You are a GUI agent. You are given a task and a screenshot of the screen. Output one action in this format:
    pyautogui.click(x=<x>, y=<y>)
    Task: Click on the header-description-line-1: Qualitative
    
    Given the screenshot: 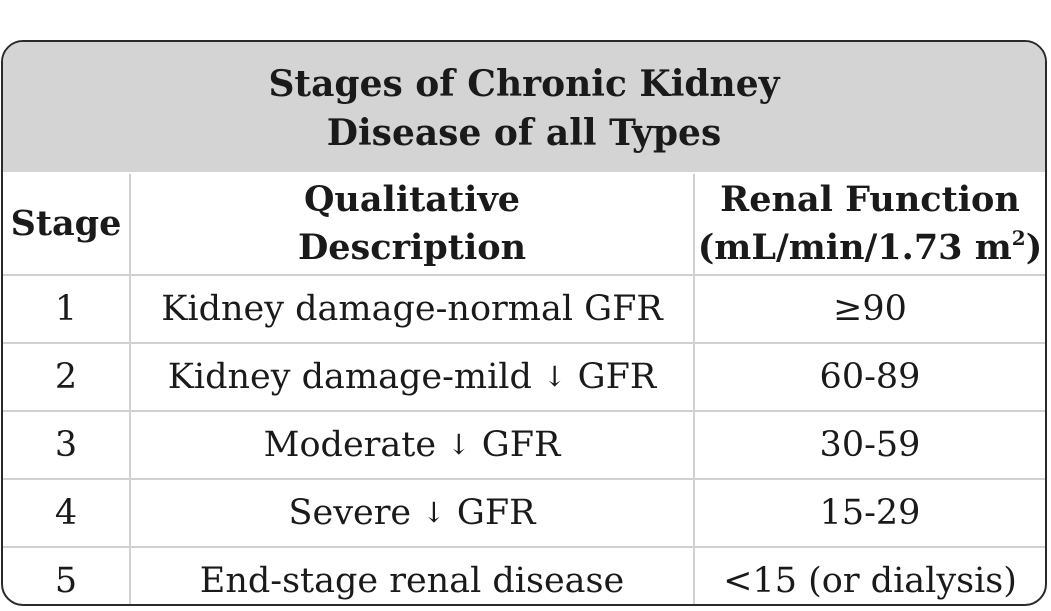 What is the action you would take?
    pyautogui.click(x=412, y=199)
    